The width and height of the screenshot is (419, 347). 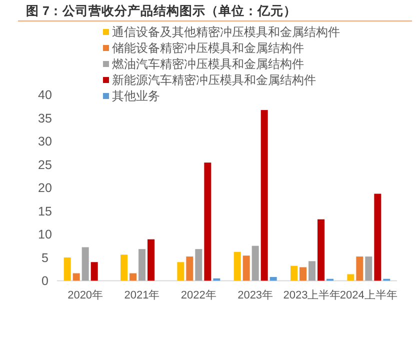 What do you see at coordinates (45, 165) in the screenshot?
I see `y-tick-label: 25` at bounding box center [45, 165].